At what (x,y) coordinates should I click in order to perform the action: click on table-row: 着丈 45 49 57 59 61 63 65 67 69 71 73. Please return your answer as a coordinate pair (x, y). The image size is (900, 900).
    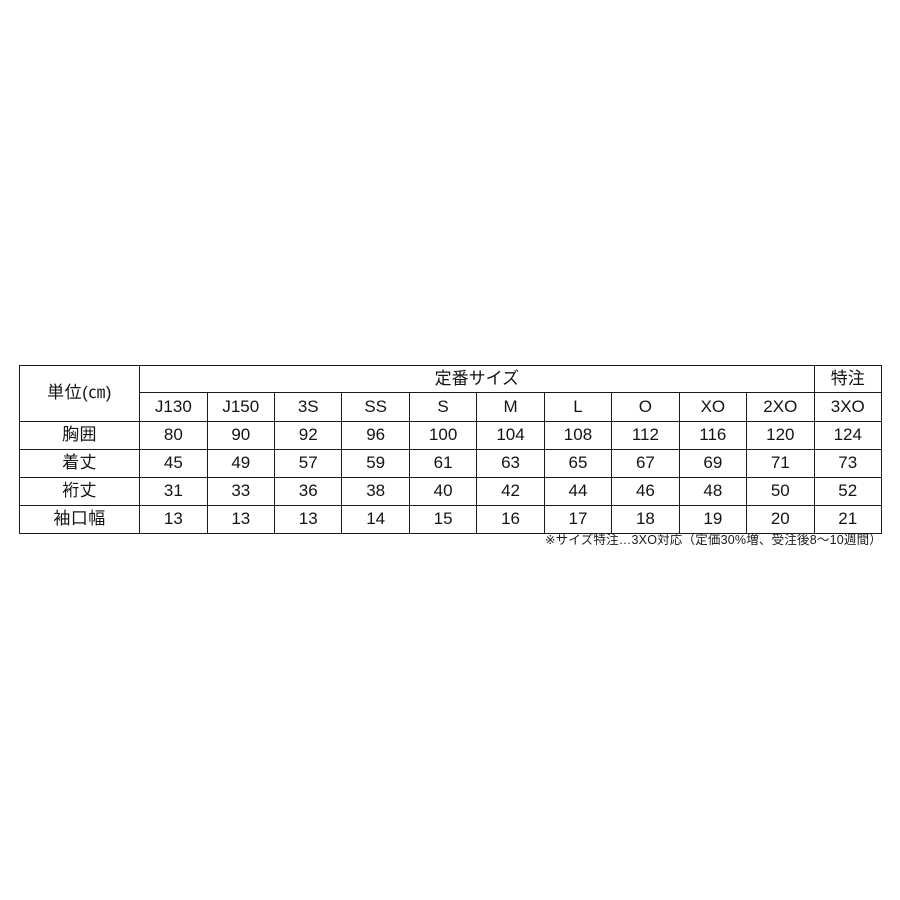
    Looking at the image, I should click on (450, 463).